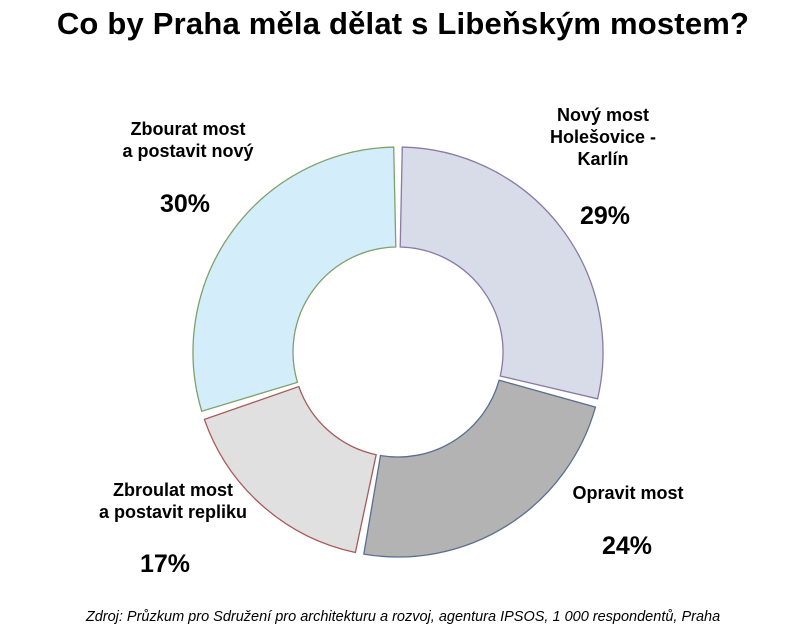  I want to click on slice-label-opravit-most: Opravit most, so click(628, 493).